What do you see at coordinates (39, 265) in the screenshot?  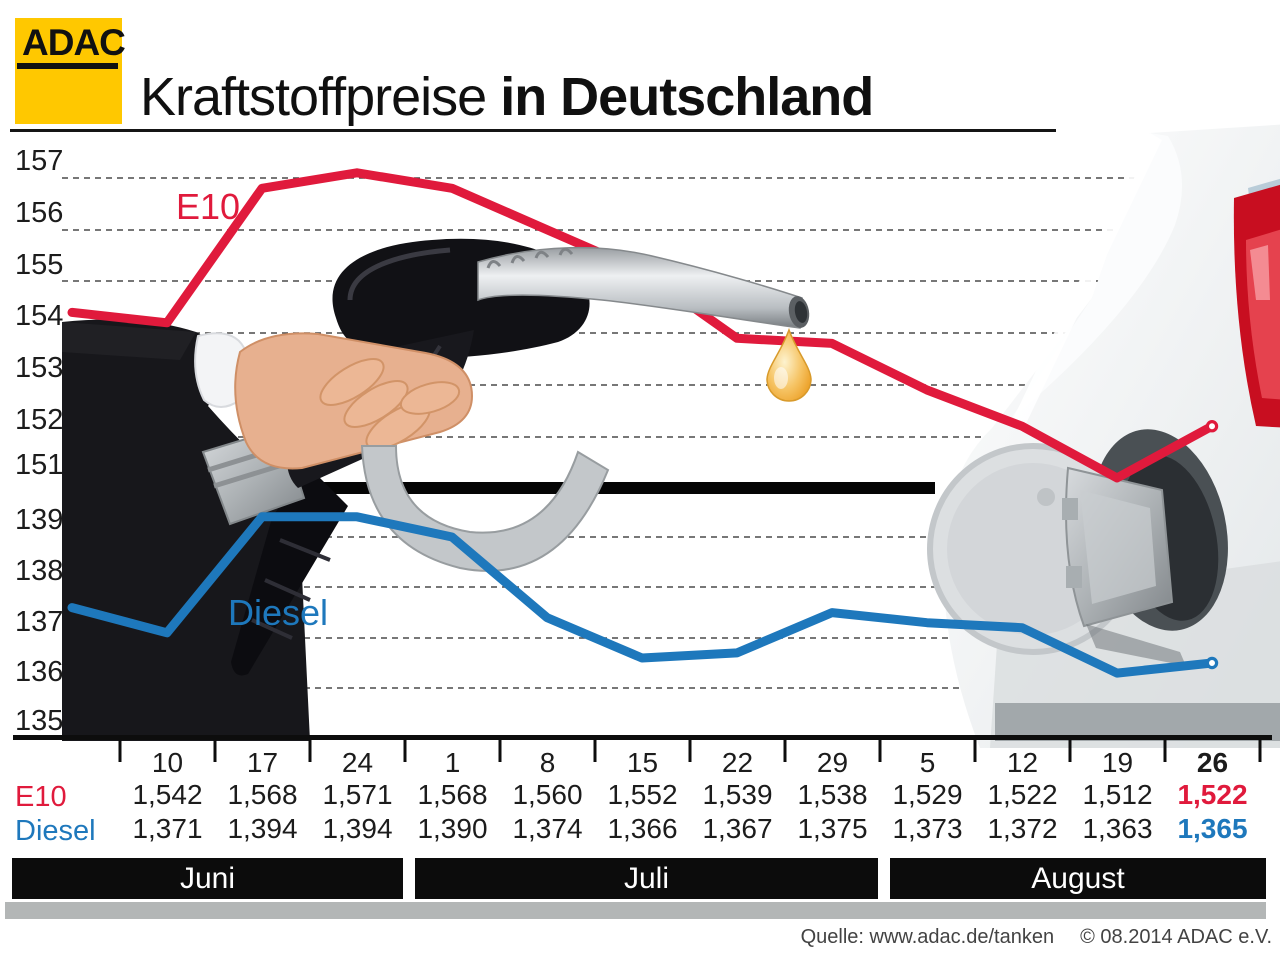 I see `y-label-155: 155` at bounding box center [39, 265].